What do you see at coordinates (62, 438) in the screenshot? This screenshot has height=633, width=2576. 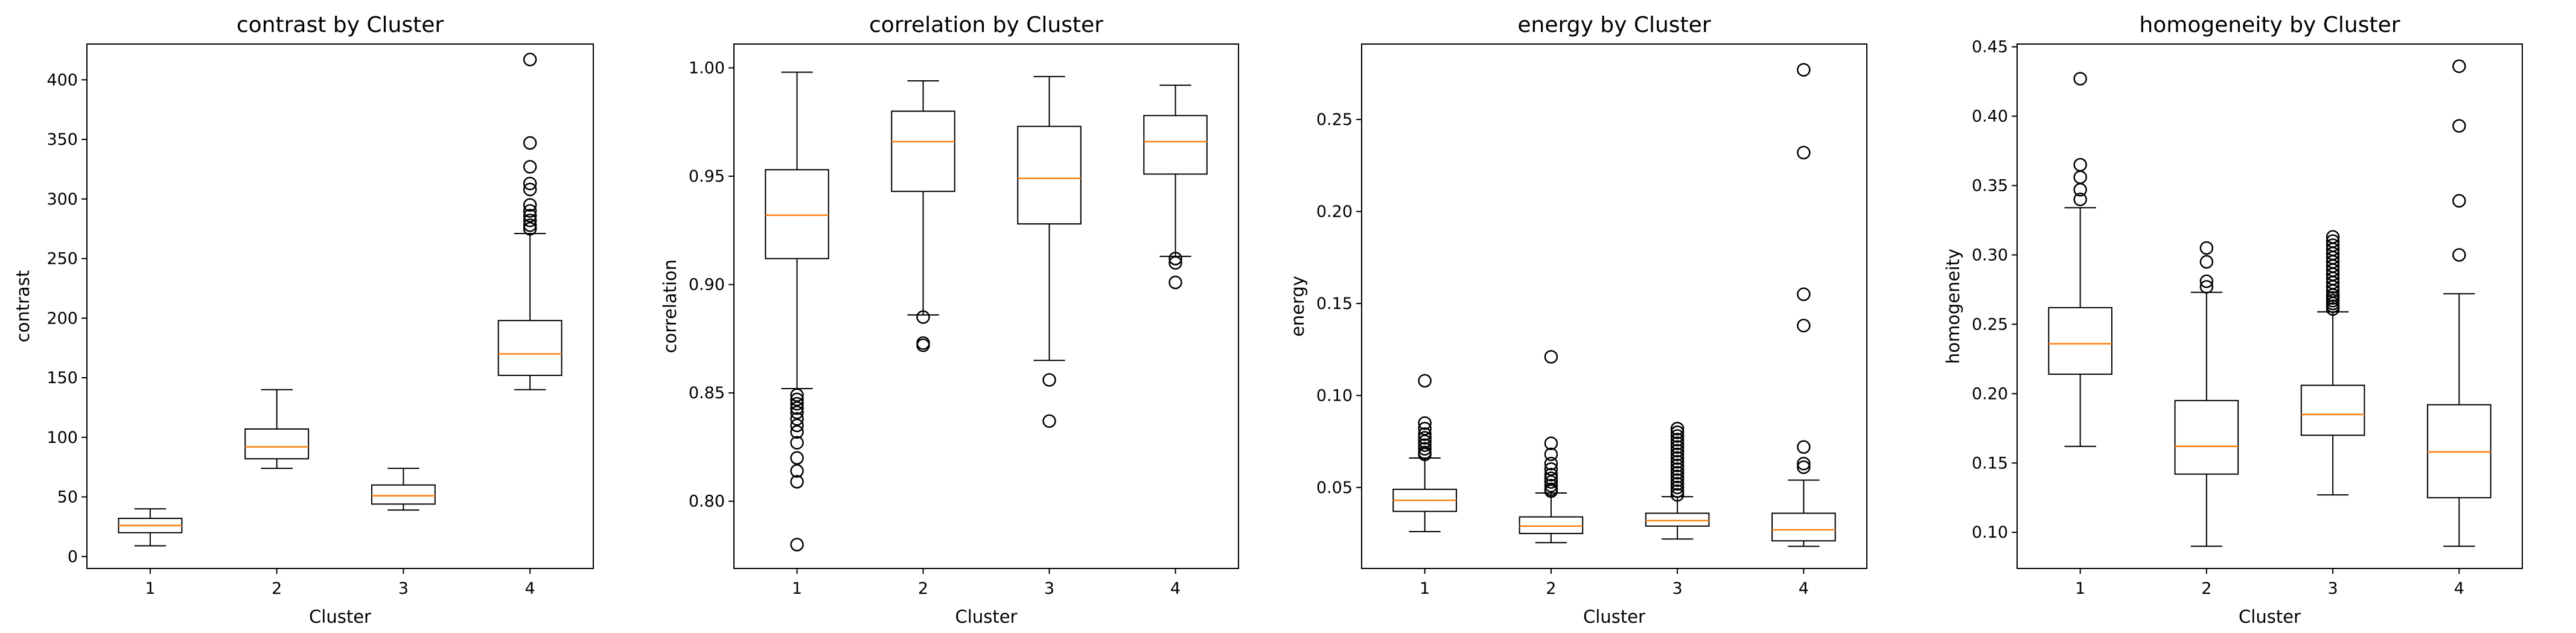 I see `y-tick-label: 100` at bounding box center [62, 438].